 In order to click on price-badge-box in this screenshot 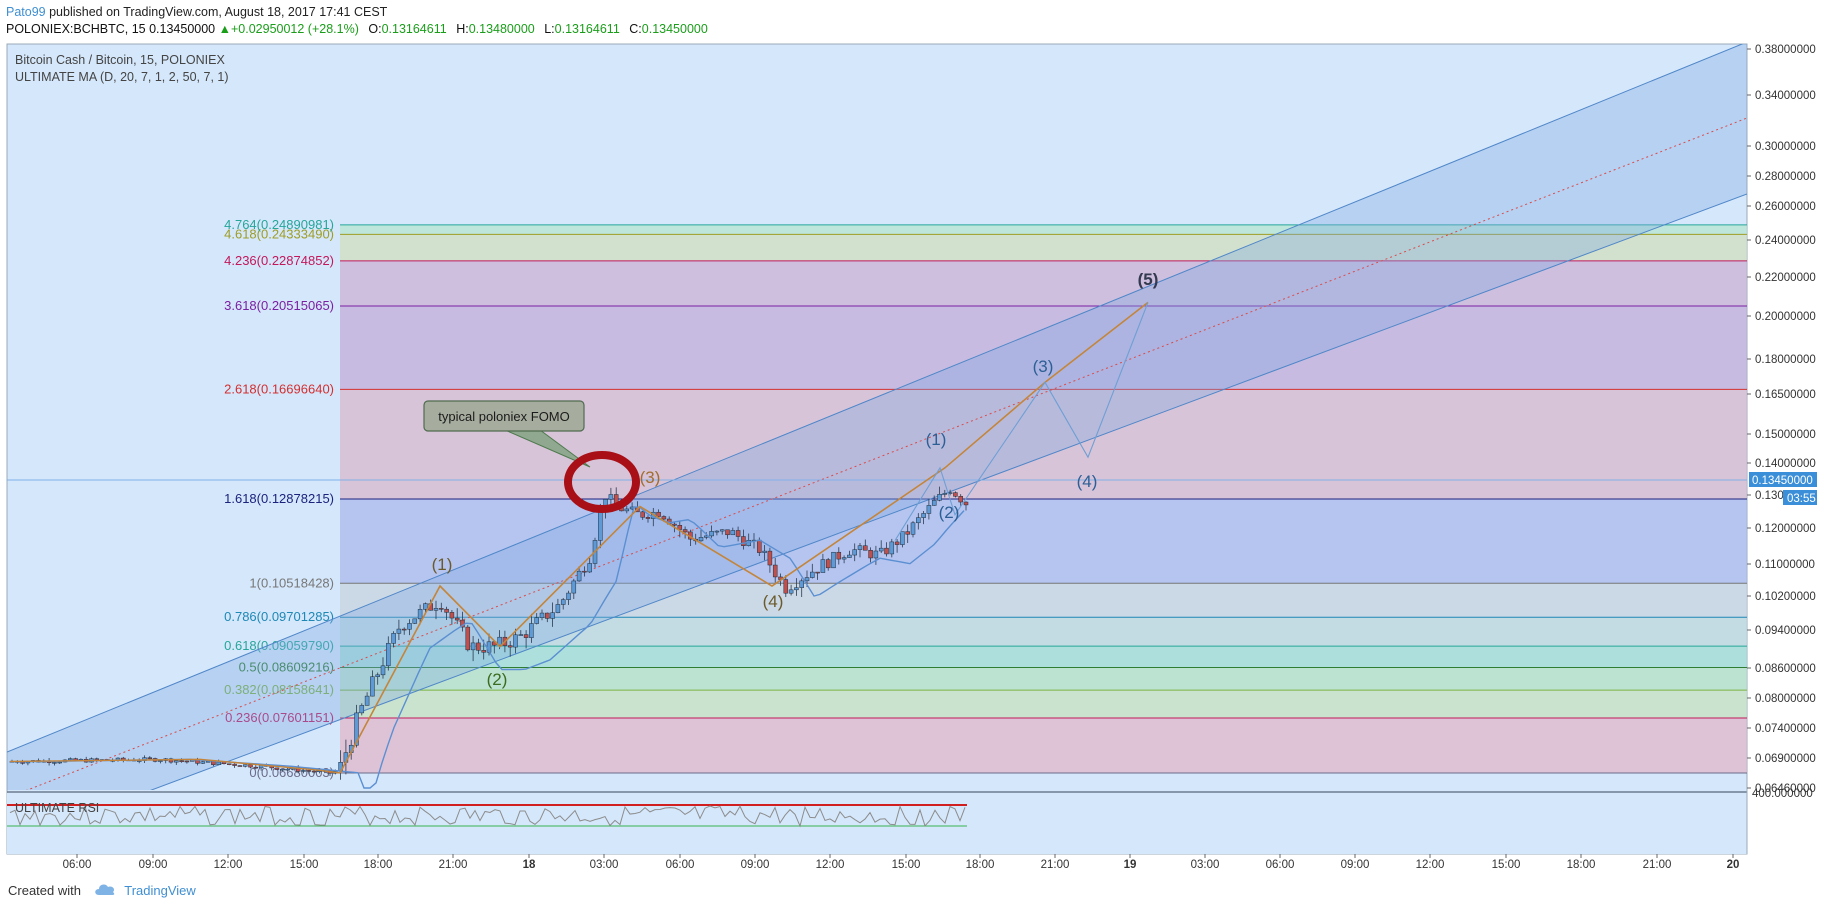, I will do `click(1783, 479)`.